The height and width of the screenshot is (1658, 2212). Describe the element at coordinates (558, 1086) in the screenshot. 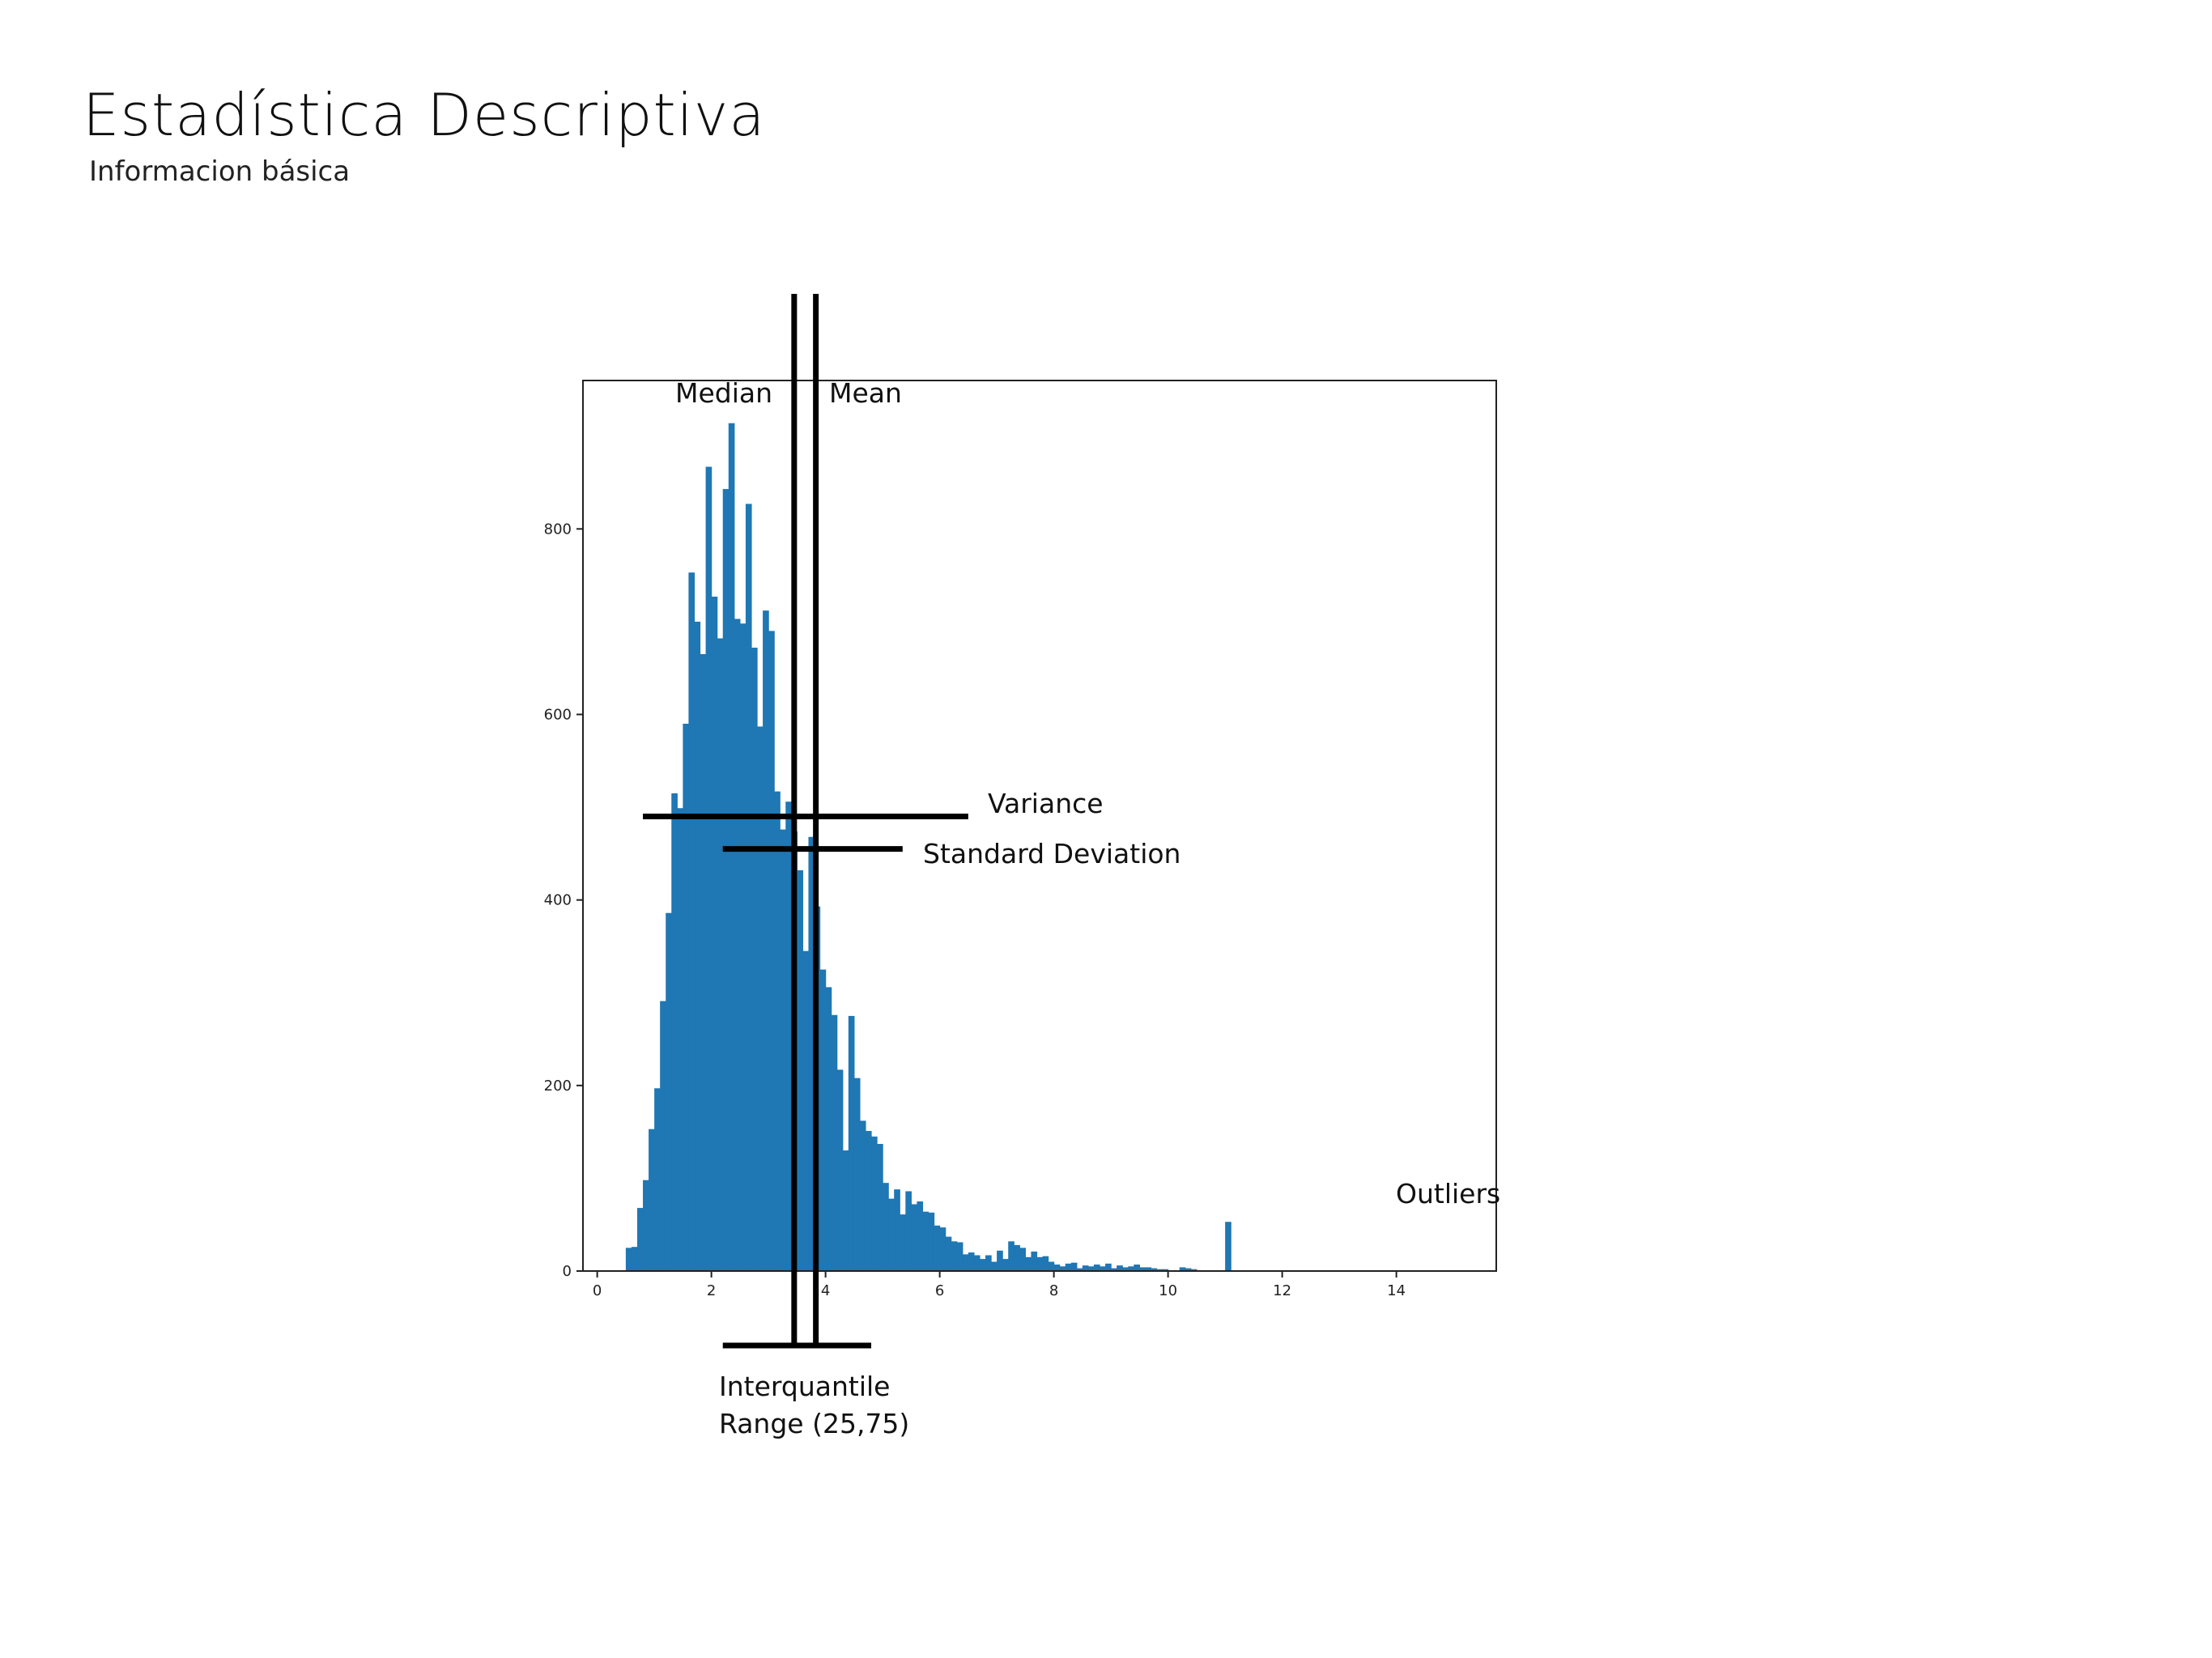

I see `y-tick-label: 200` at that location.